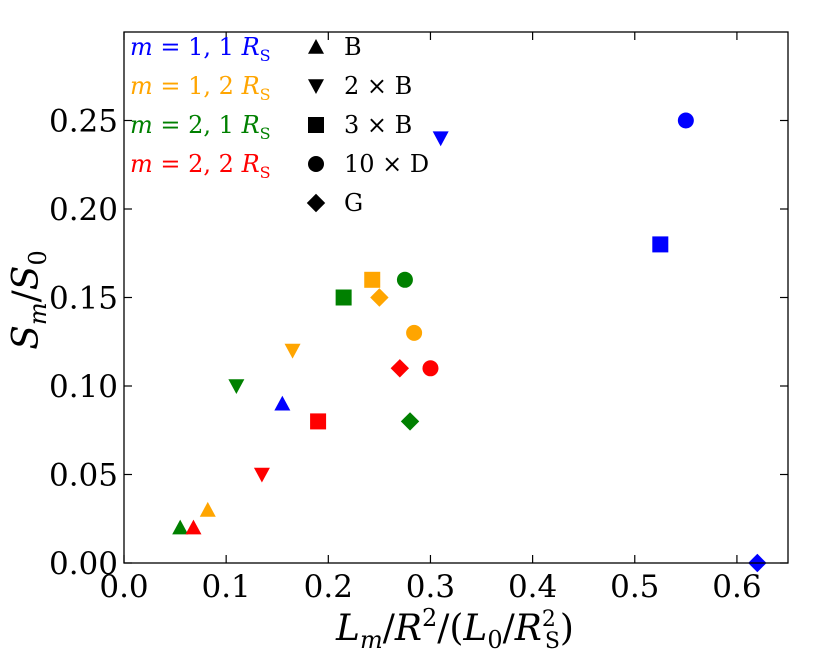 This screenshot has height=663, width=830. Describe the element at coordinates (200, 127) in the screenshot. I see `color-legend-entry: m = 2, 1 RS` at that location.